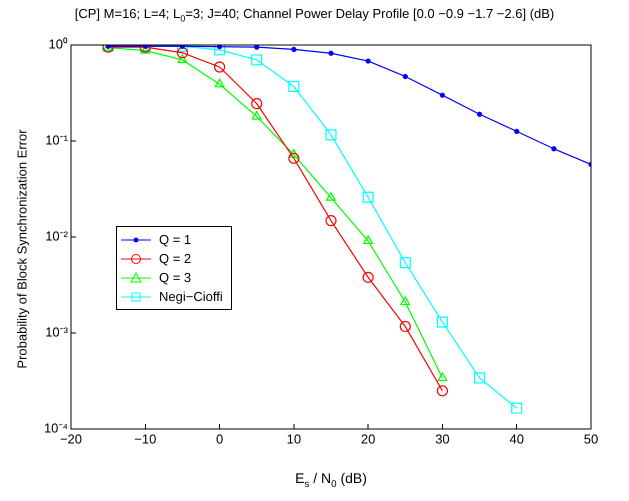 Image resolution: width=629 pixels, height=501 pixels. I want to click on x-tick-label: 0, so click(220, 438).